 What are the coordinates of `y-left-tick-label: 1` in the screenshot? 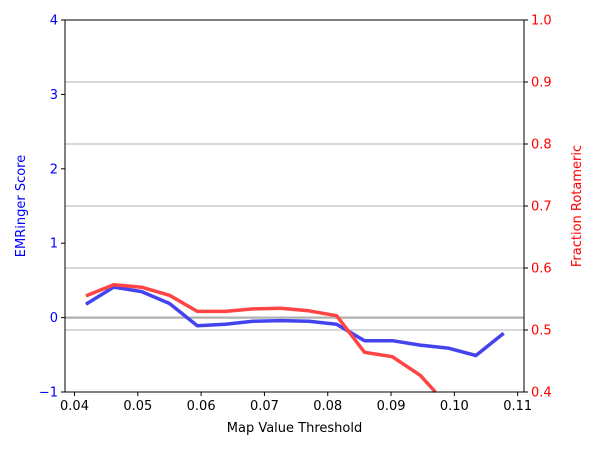 It's located at (54, 244).